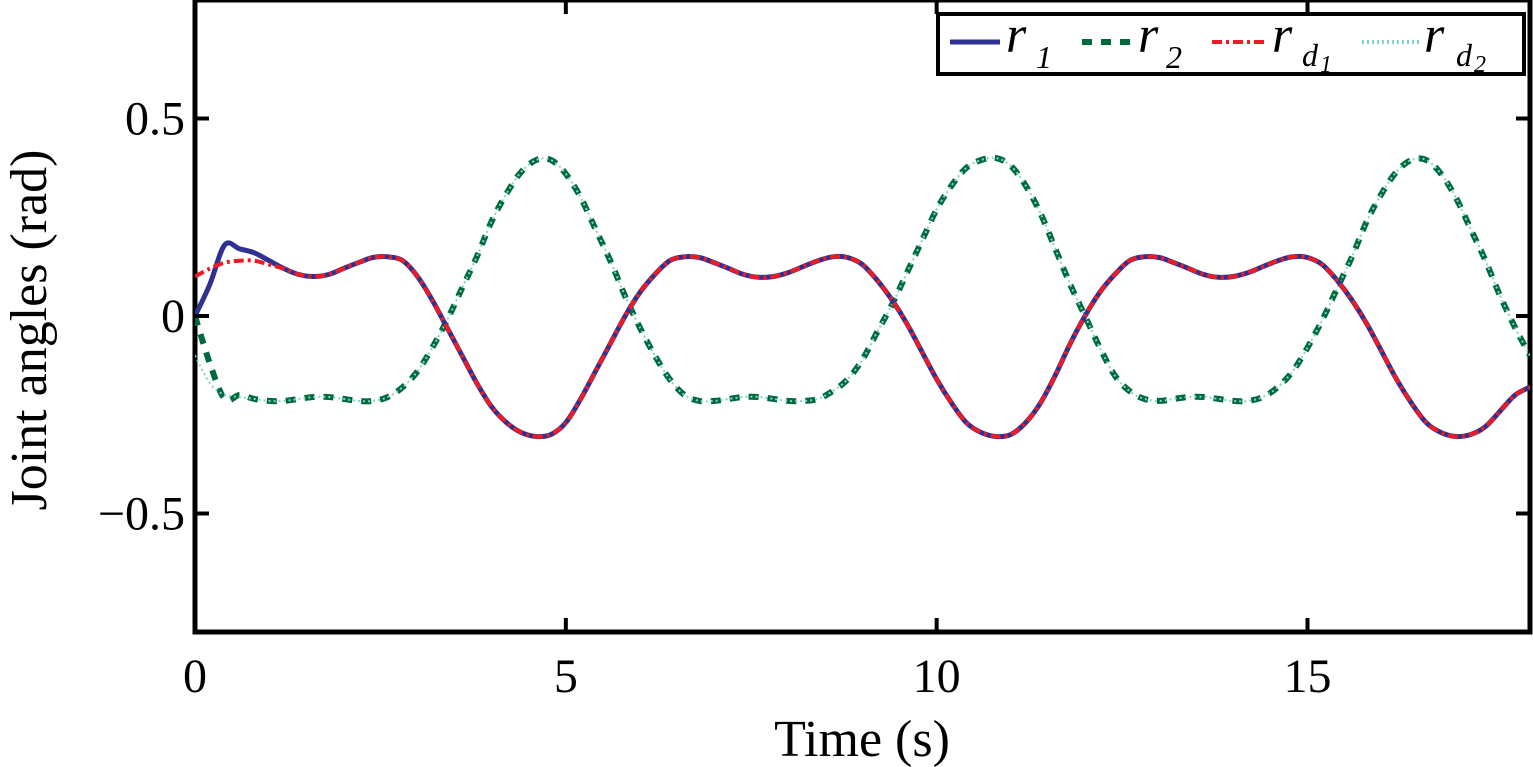 The image size is (1533, 767). What do you see at coordinates (155, 119) in the screenshot?
I see `y-tick-label: 0.5` at bounding box center [155, 119].